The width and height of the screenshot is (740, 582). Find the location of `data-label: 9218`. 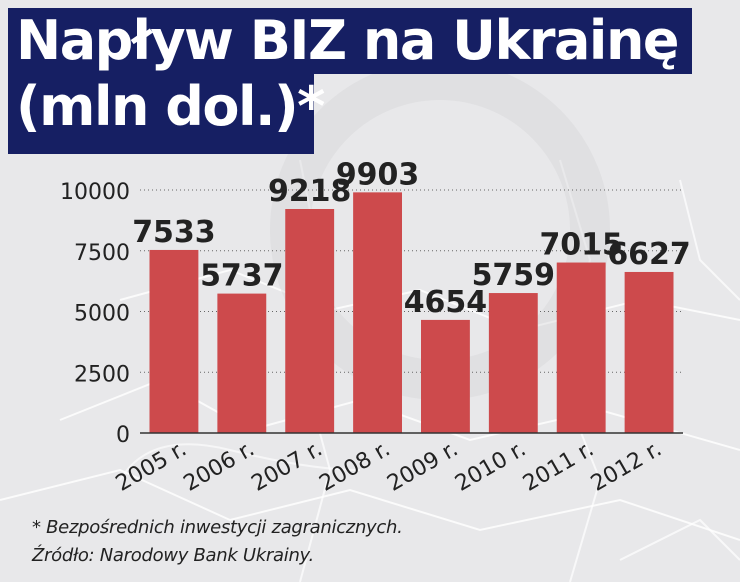

data-label: 9218 is located at coordinates (310, 191).